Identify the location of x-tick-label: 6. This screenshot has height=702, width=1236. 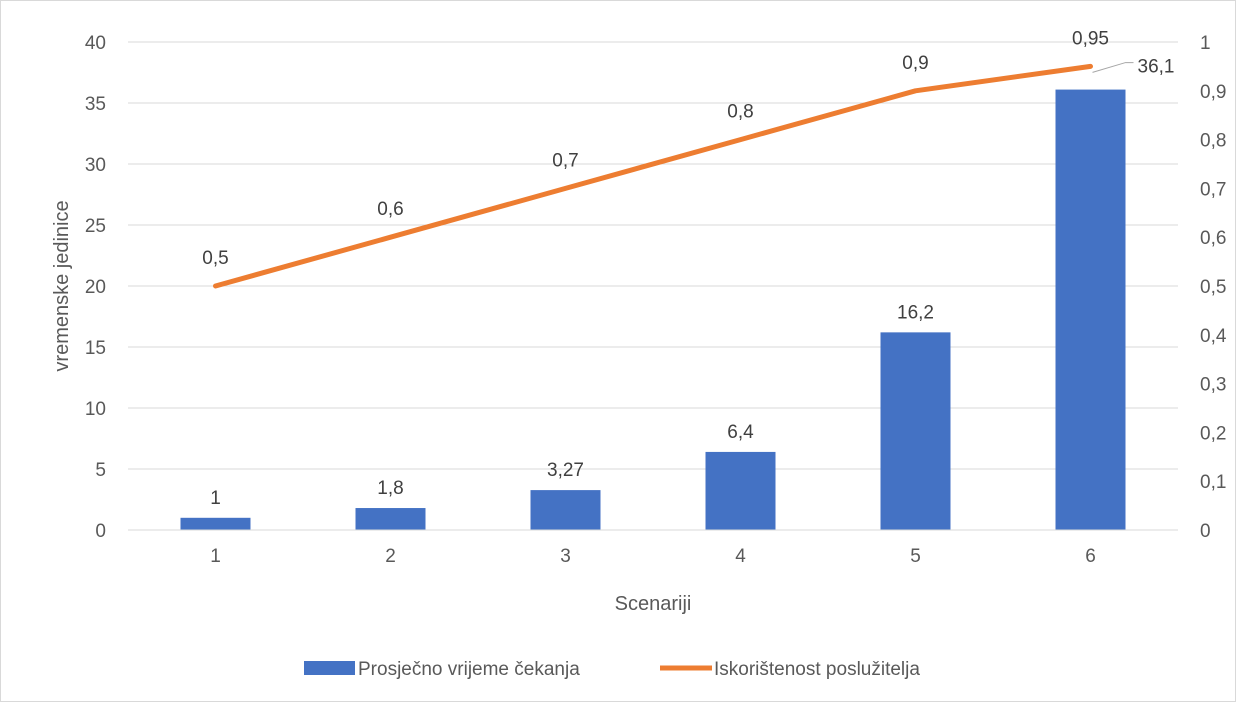
(1090, 556).